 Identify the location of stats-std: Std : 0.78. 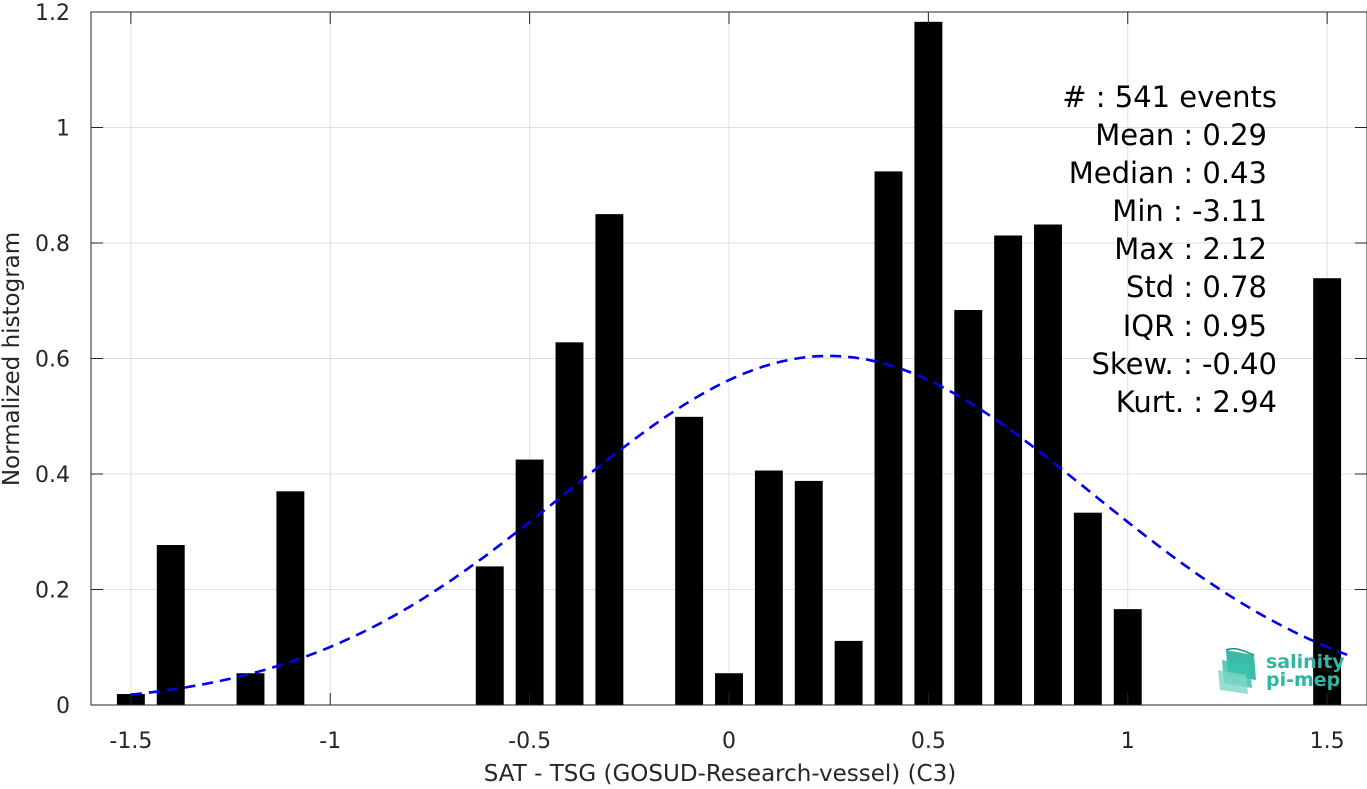
(1196, 287).